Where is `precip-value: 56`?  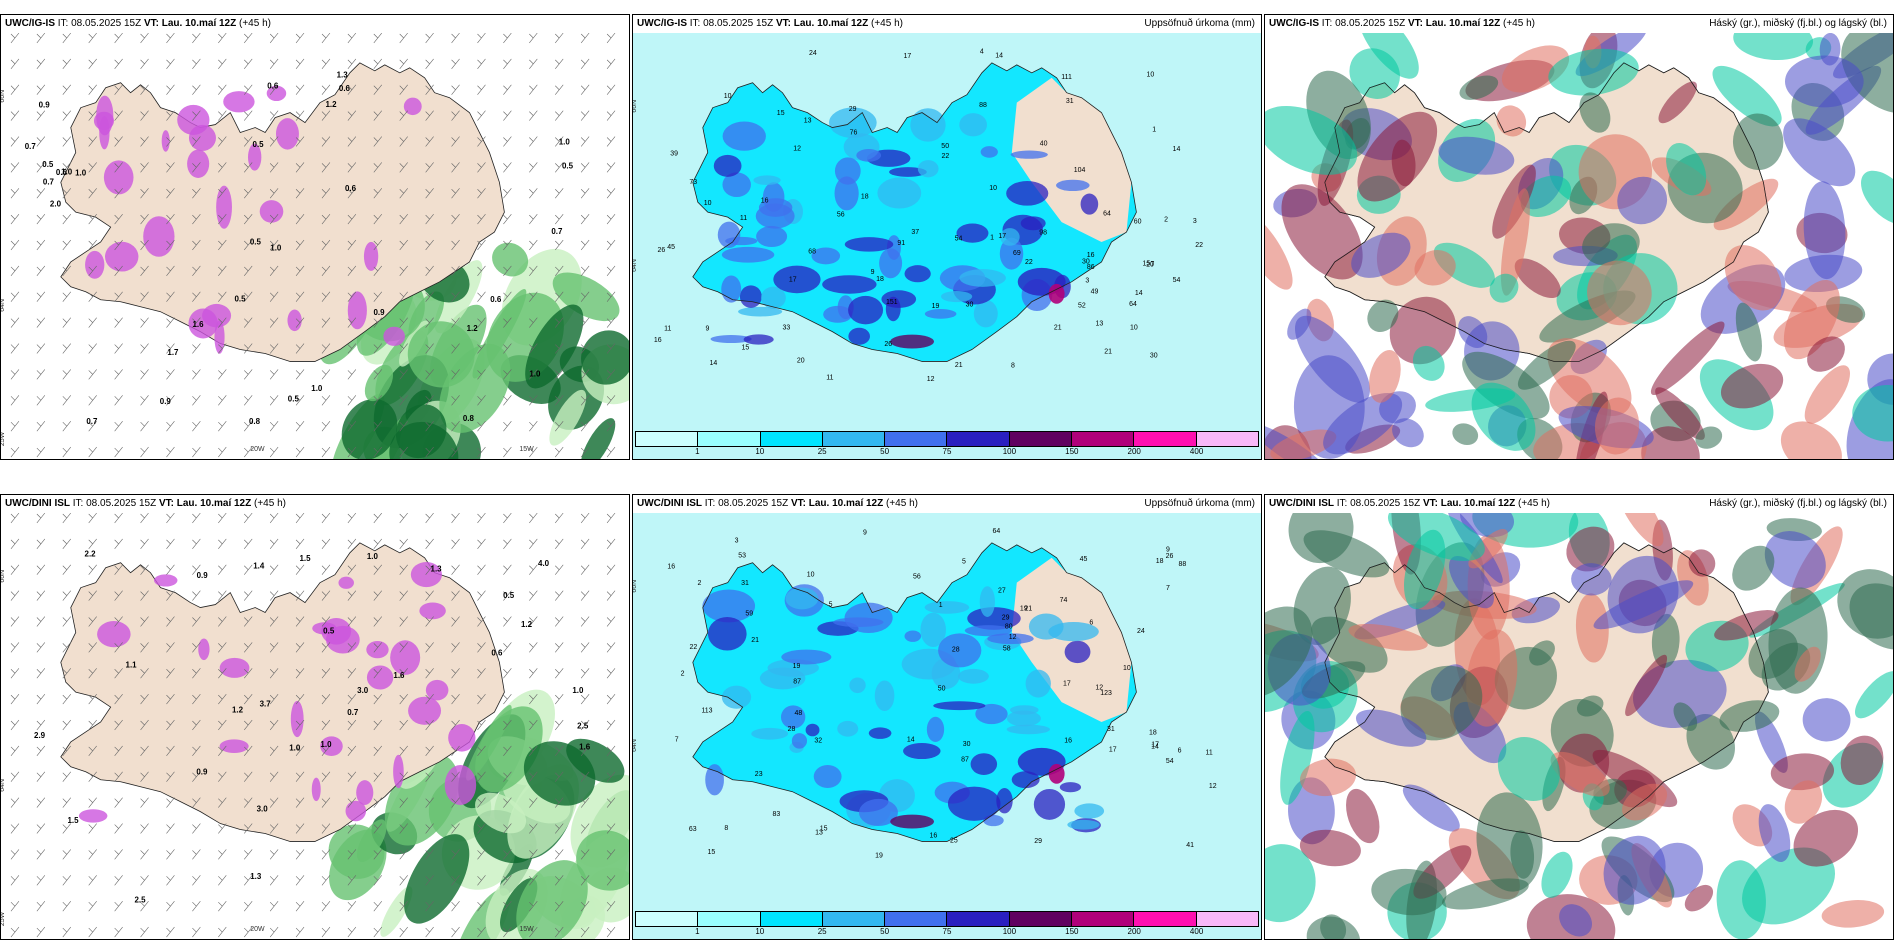
precip-value: 56 is located at coordinates (917, 577).